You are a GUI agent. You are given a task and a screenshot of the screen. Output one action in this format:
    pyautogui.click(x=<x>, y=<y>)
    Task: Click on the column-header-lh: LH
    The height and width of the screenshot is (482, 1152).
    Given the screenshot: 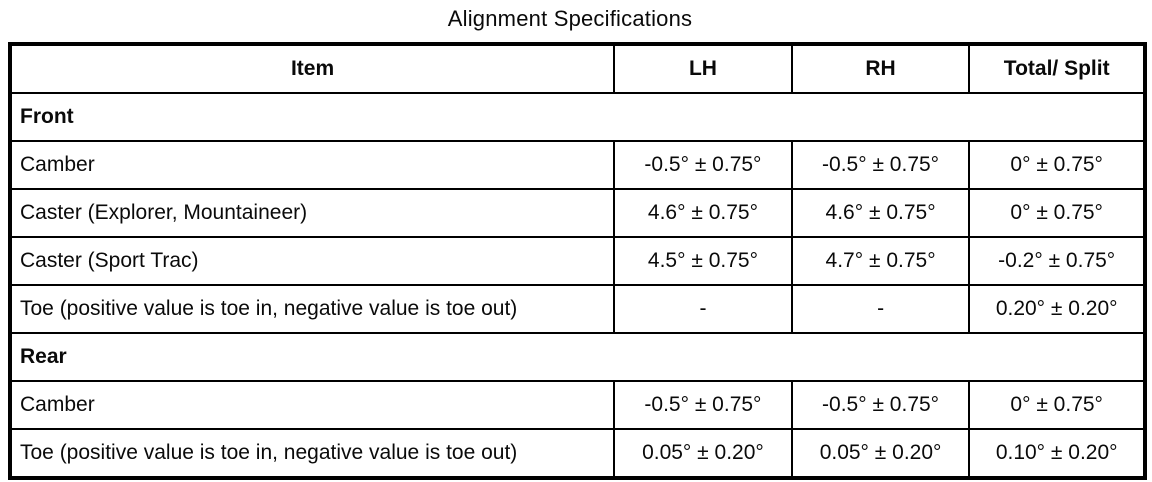 What is the action you would take?
    pyautogui.click(x=703, y=68)
    